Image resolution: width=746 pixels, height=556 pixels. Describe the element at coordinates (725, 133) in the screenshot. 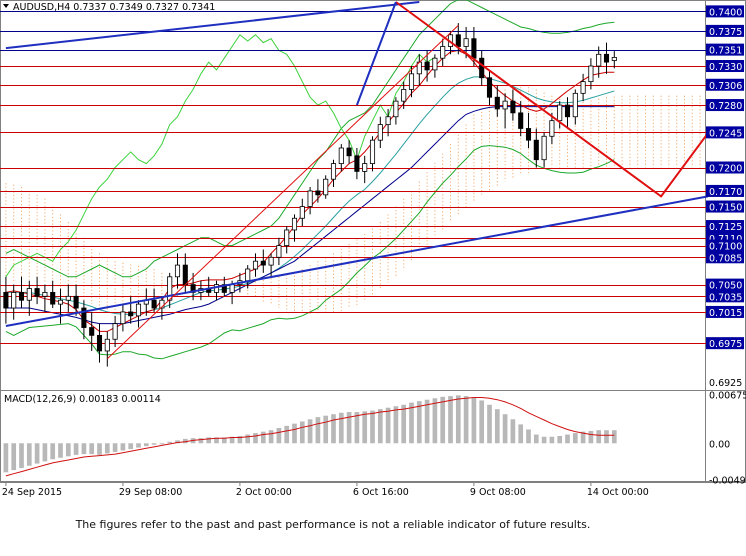

I see `price-tick-label: 0.7245` at that location.